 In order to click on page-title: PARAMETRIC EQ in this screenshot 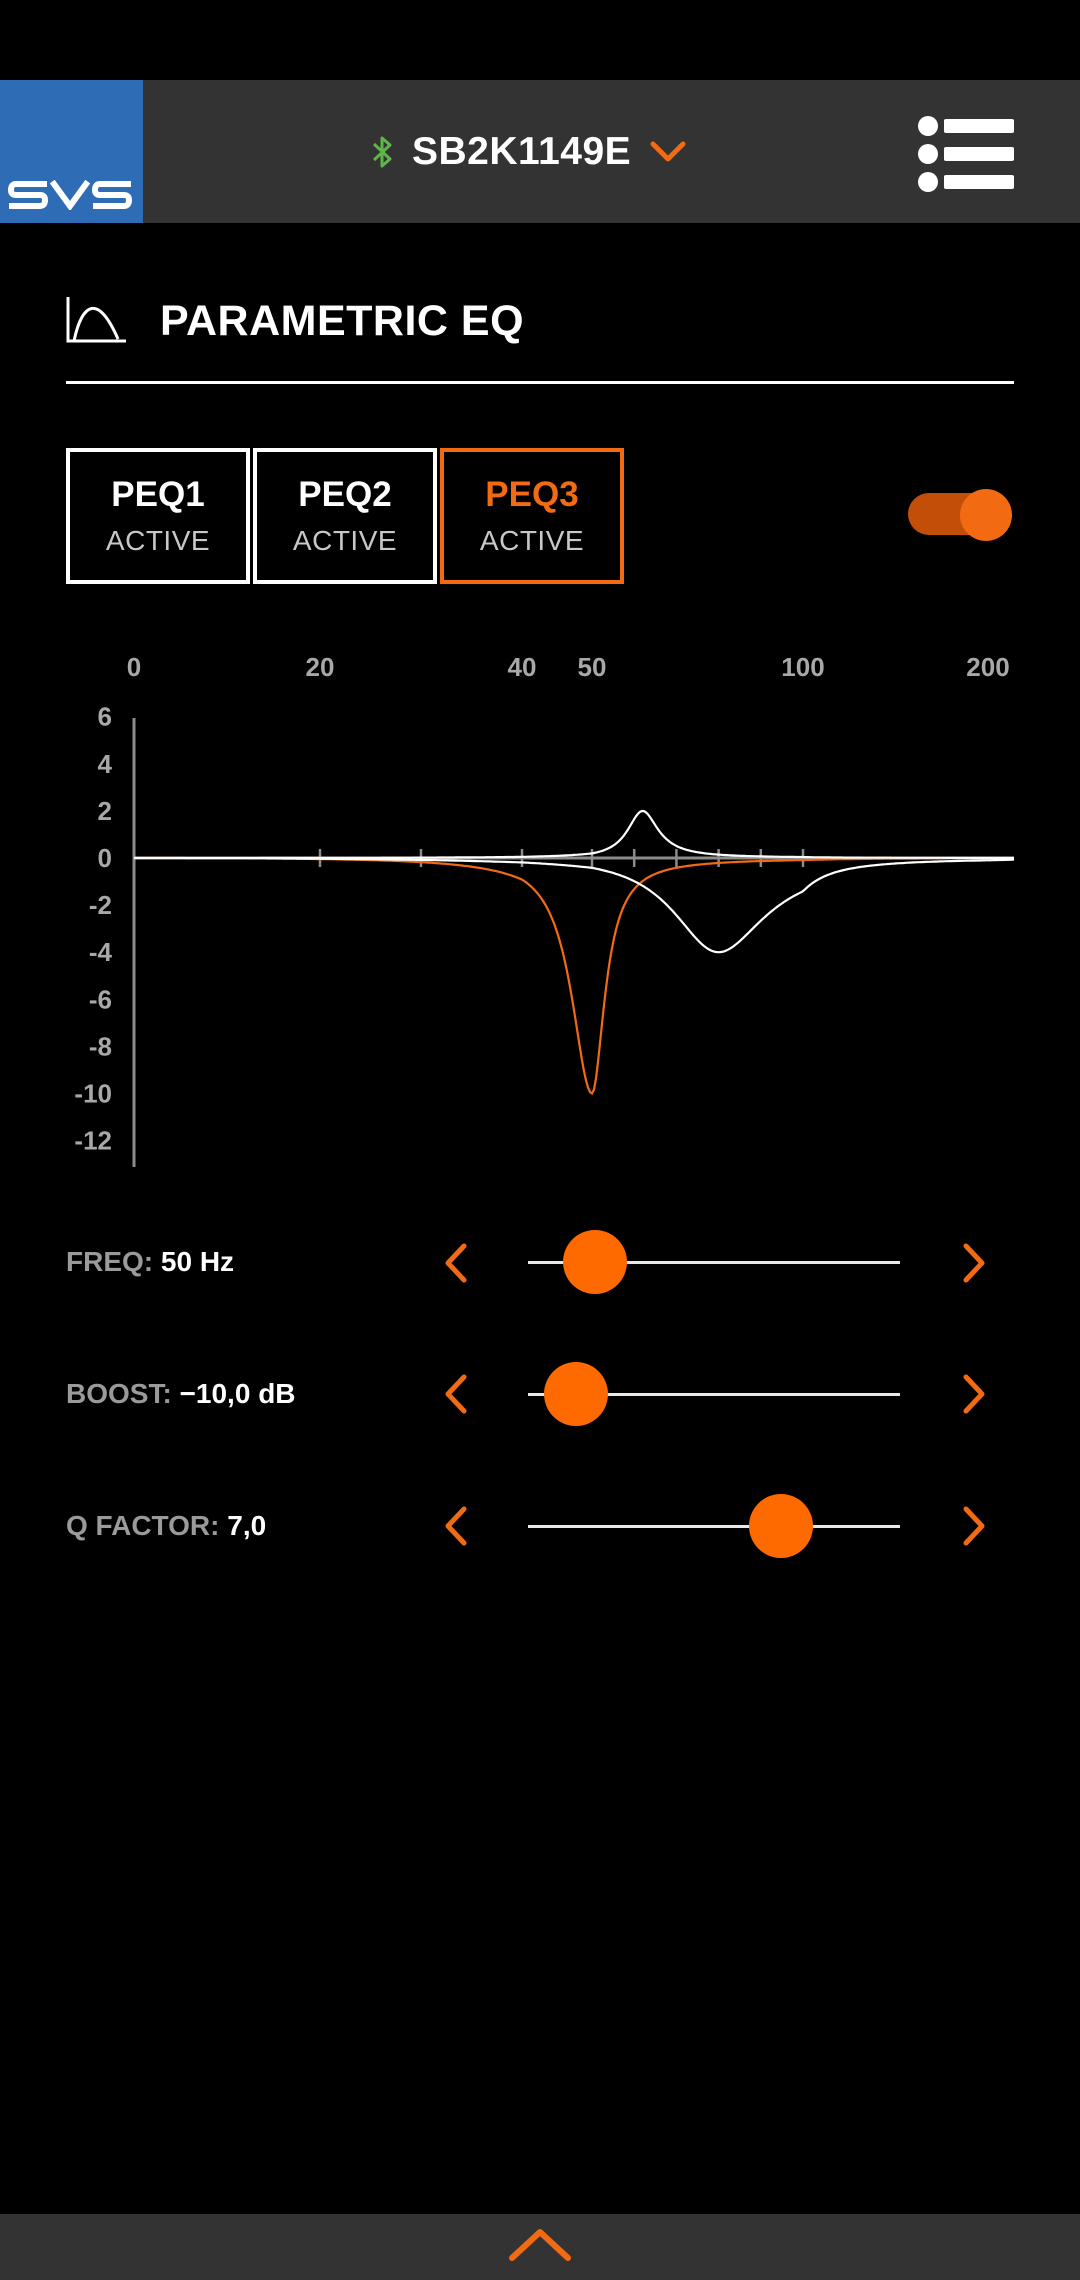, I will do `click(342, 321)`.